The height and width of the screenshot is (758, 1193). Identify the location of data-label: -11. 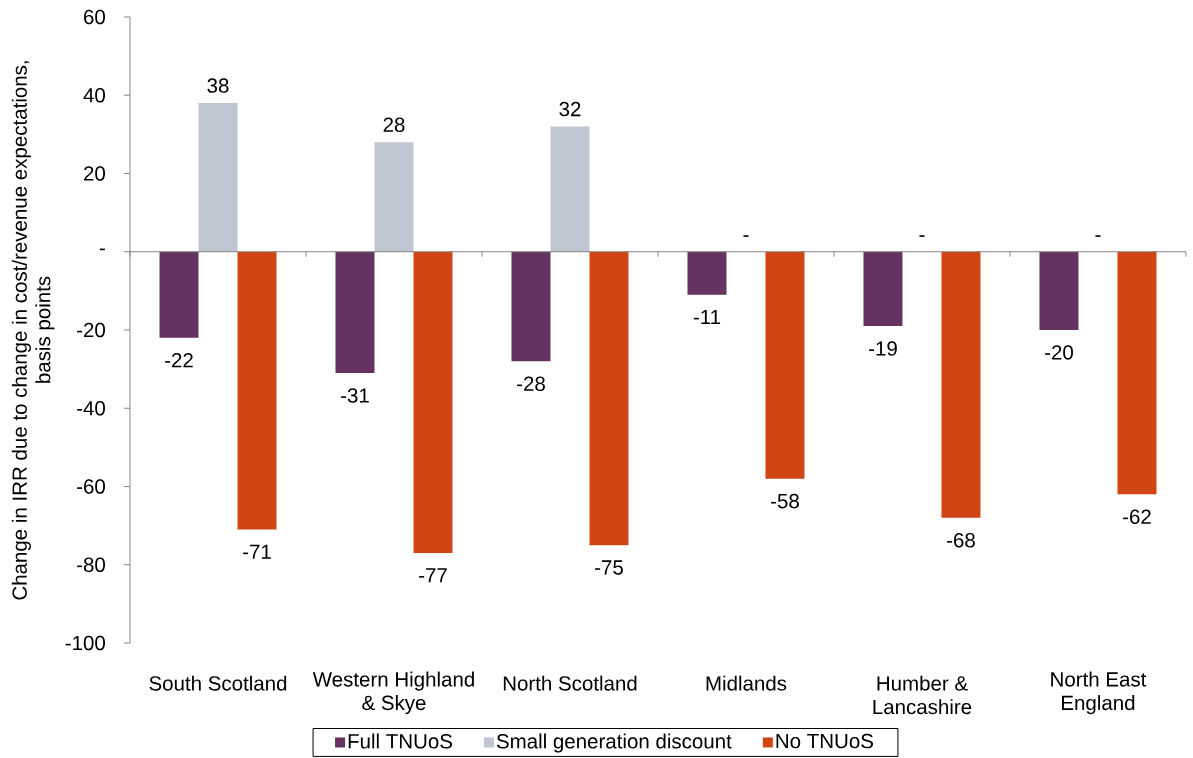
(707, 317).